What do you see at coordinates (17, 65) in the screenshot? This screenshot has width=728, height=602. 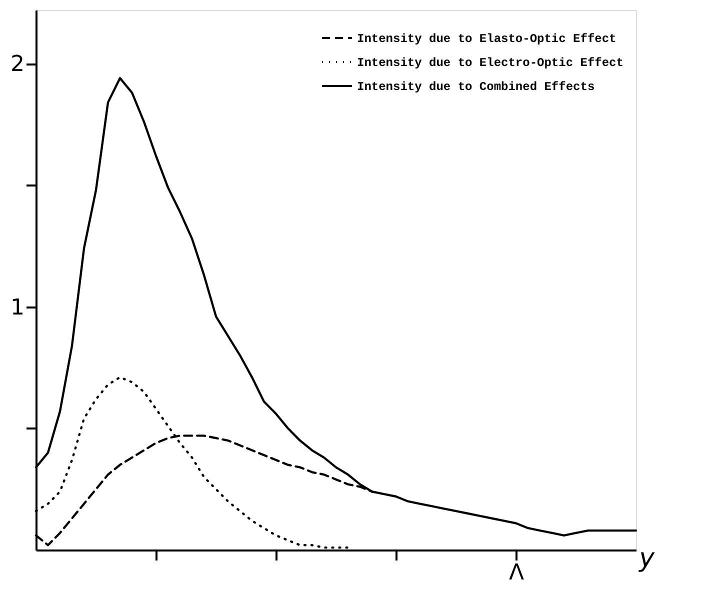 I see `y-tick-label: 2` at bounding box center [17, 65].